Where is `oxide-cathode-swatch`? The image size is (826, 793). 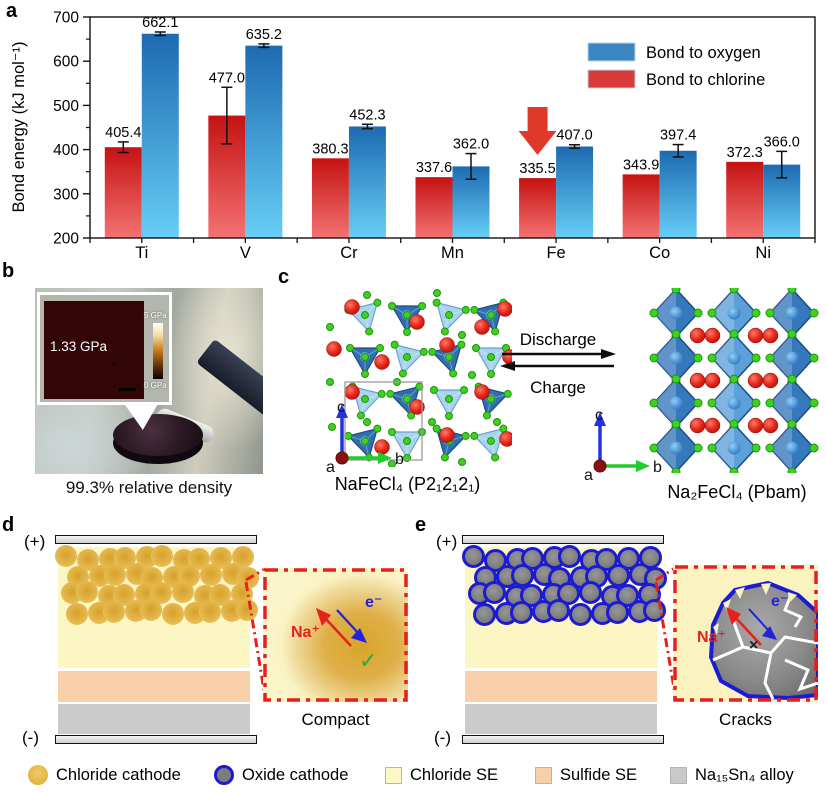 oxide-cathode-swatch is located at coordinates (224, 775).